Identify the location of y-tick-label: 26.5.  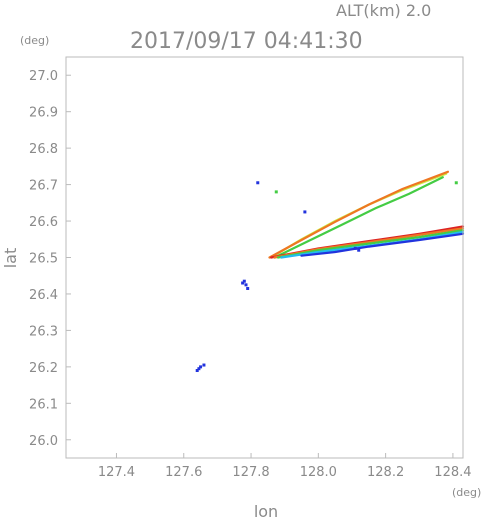
(43, 259).